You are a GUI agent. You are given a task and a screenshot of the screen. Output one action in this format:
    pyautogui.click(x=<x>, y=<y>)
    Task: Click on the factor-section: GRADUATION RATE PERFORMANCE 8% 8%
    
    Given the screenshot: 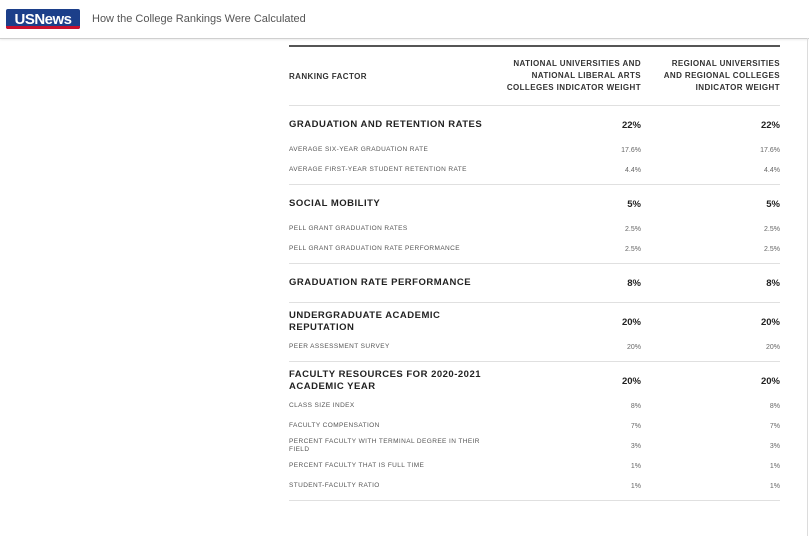 What is the action you would take?
    pyautogui.click(x=534, y=283)
    